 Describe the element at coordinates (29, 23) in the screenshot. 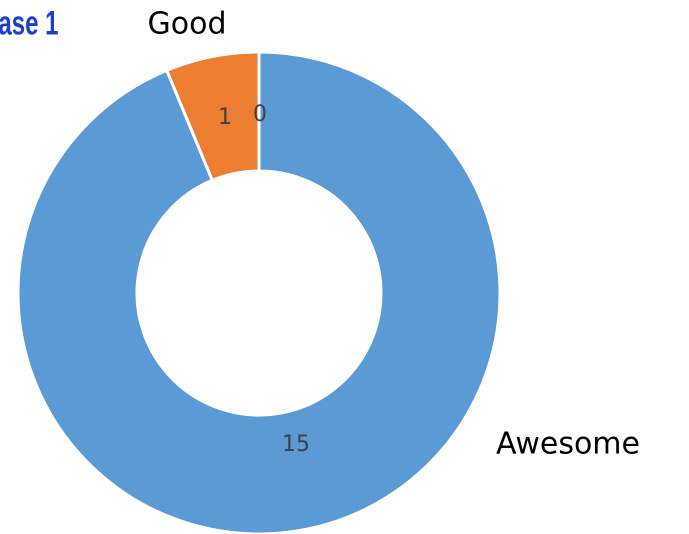

I see `chart-title: ase 1` at that location.